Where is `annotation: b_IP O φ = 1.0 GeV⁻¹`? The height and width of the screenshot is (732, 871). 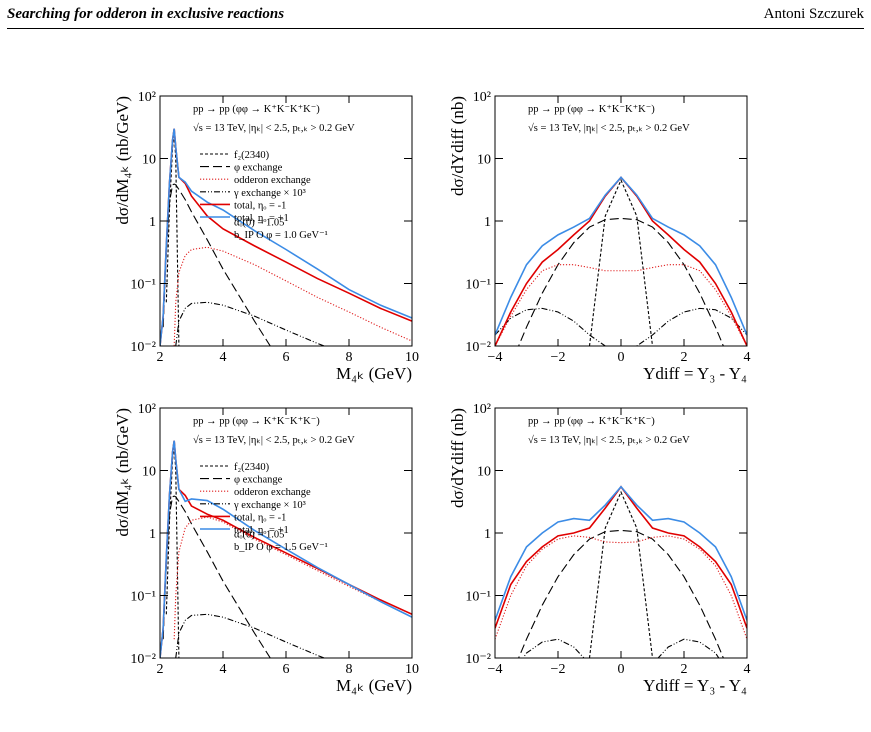
annotation: b_IP O φ = 1.0 GeV⁻¹ is located at coordinates (281, 235).